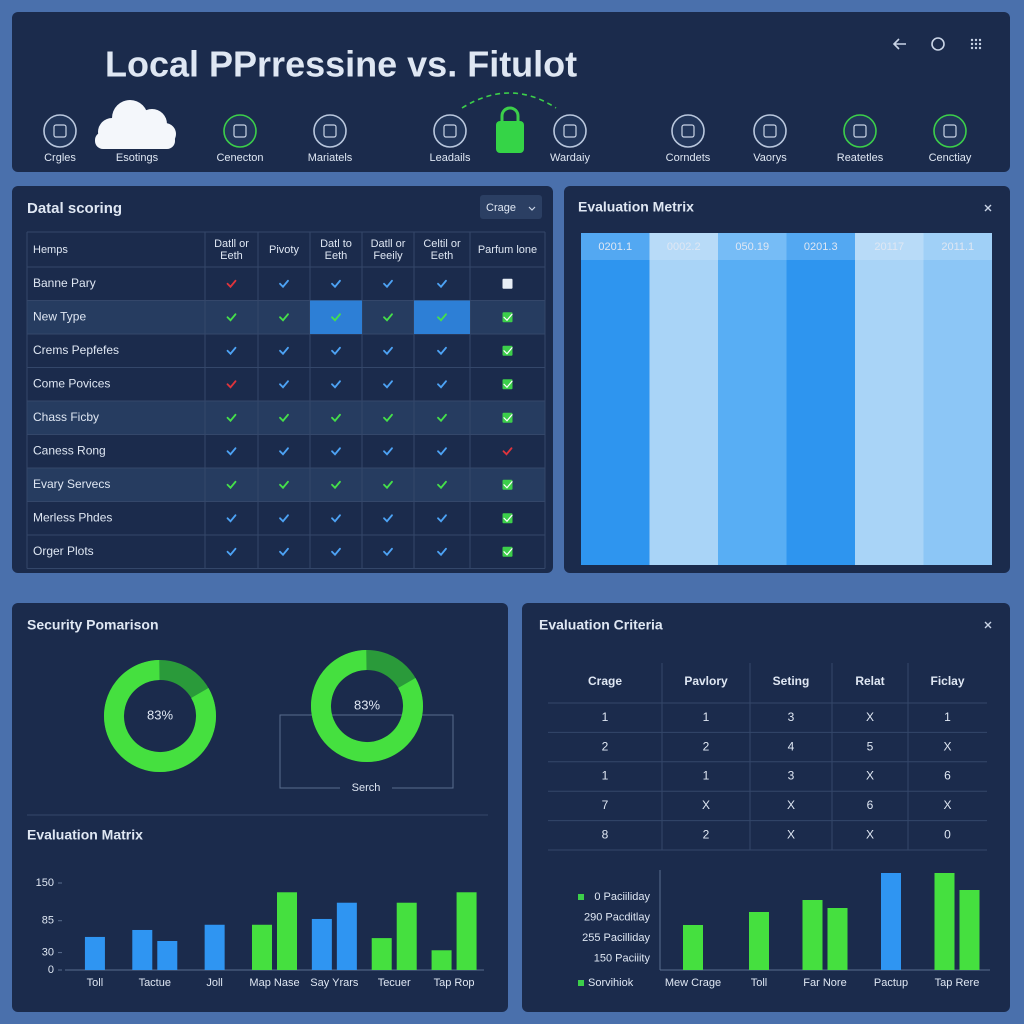  I want to click on nav-label: Esotings, so click(137, 158).